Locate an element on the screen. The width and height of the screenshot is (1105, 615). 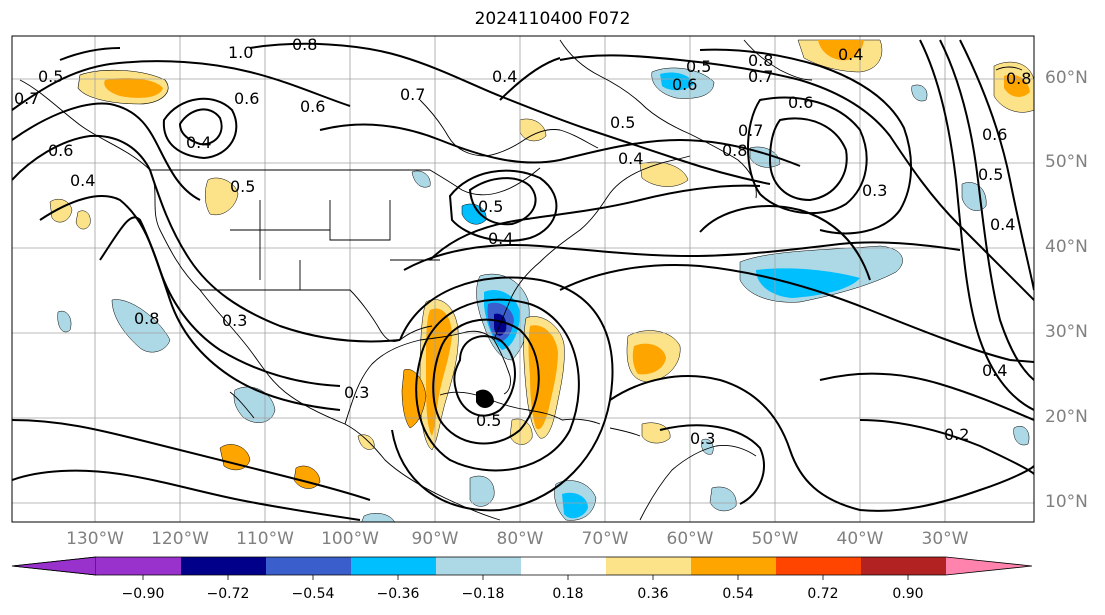
shade-alaska-orange is located at coordinates (133, 88).